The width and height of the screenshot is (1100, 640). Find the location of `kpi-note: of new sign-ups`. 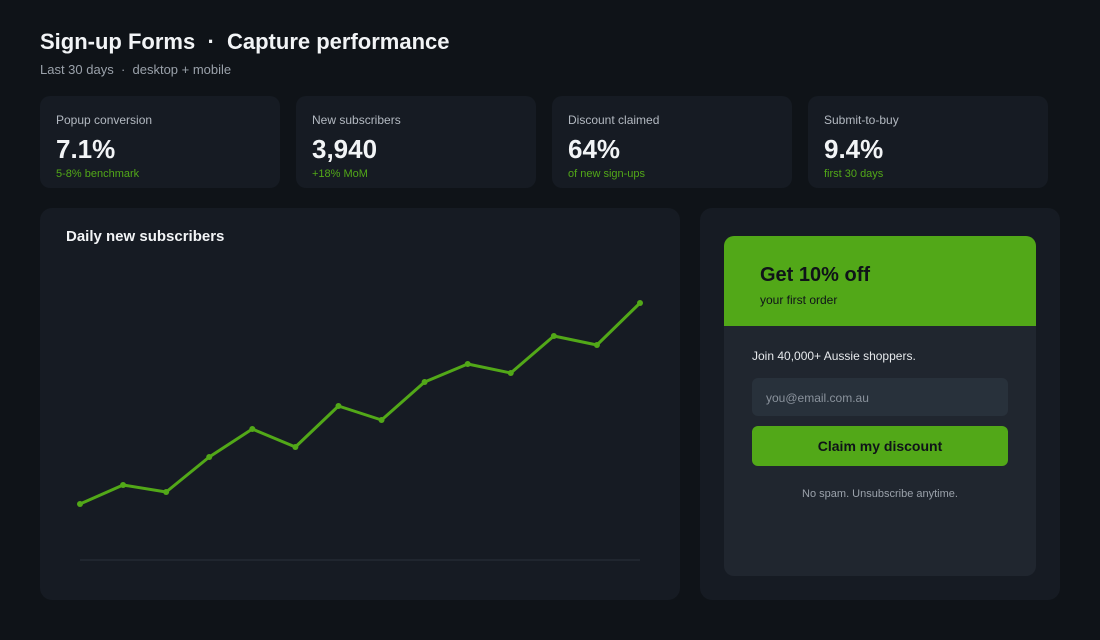

kpi-note: of new sign-ups is located at coordinates (607, 174).